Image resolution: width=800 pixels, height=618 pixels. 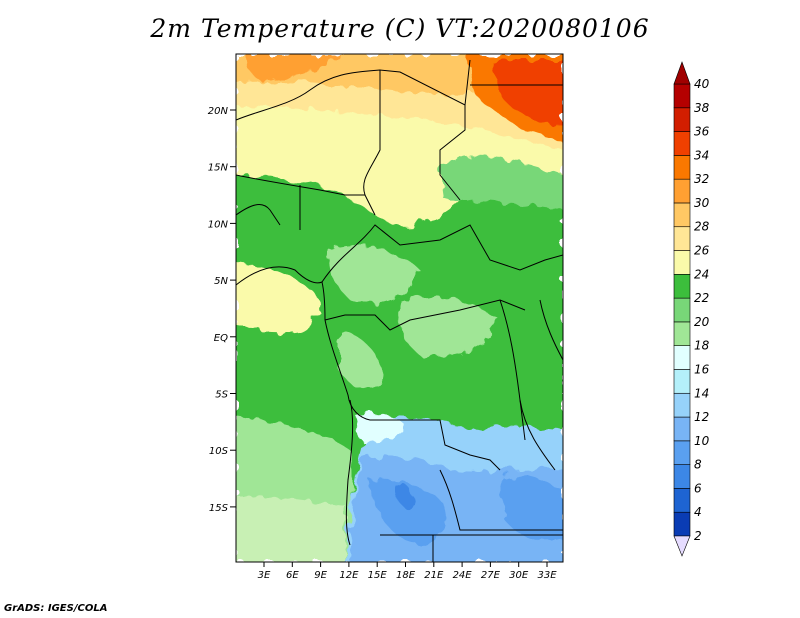 What do you see at coordinates (292, 575) in the screenshot?
I see `lon-label: 6E` at bounding box center [292, 575].